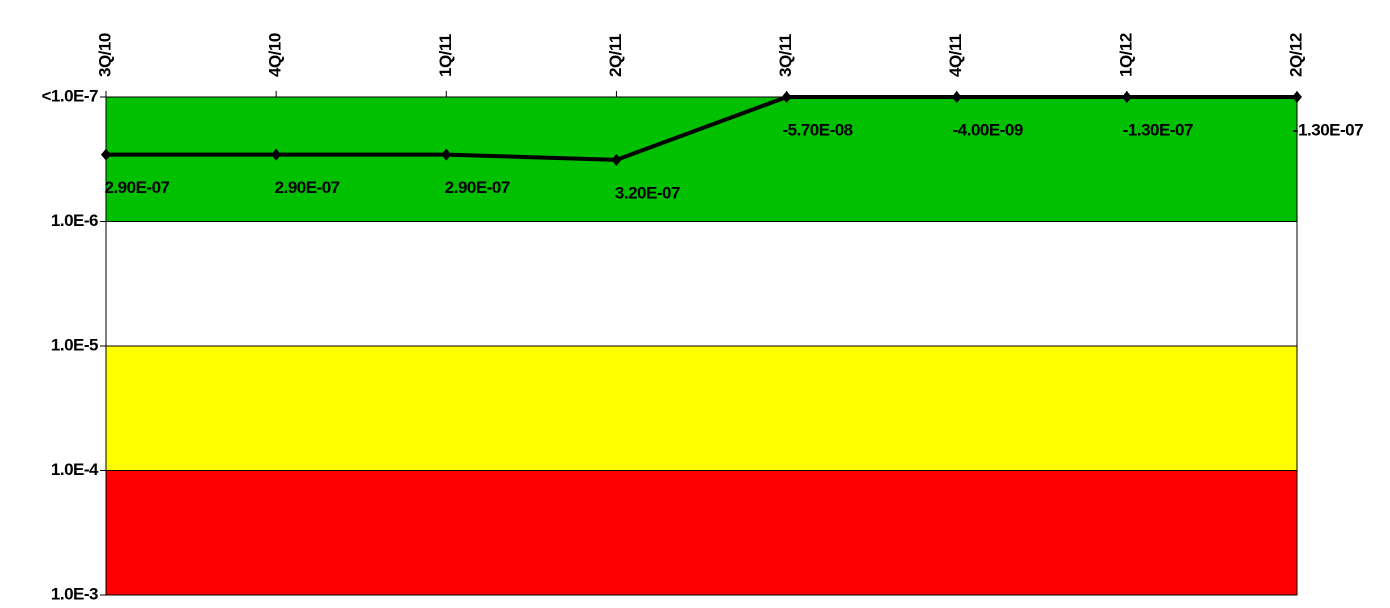 The image size is (1390, 608). I want to click on data-label: -4.00E-09, so click(988, 129).